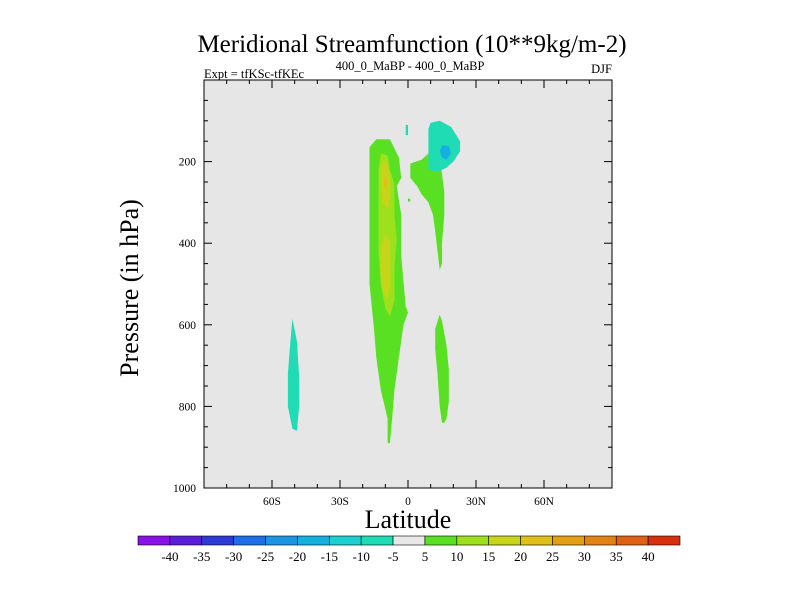  Describe the element at coordinates (393, 556) in the screenshot. I see `colorbar-label: -5` at that location.